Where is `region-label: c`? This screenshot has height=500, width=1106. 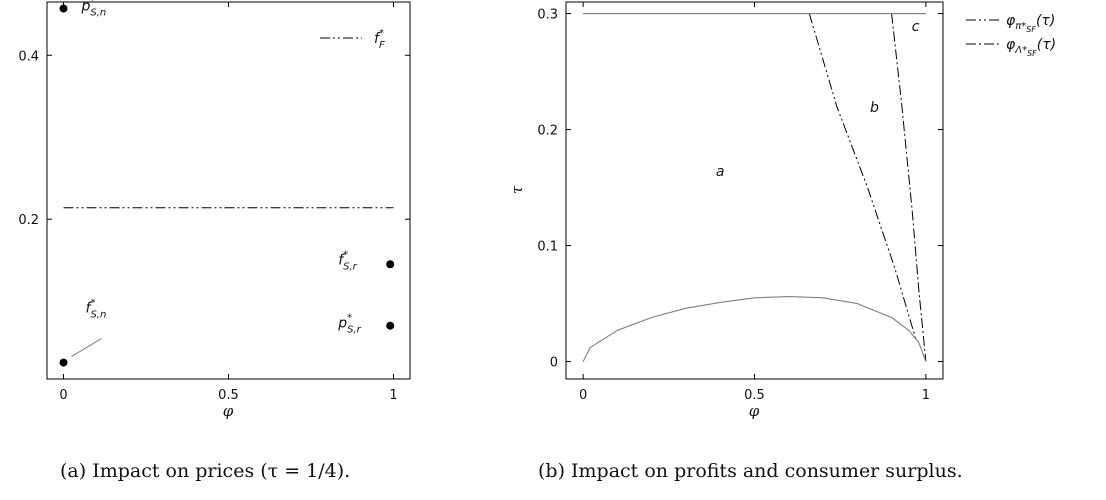 region-label: c is located at coordinates (916, 27).